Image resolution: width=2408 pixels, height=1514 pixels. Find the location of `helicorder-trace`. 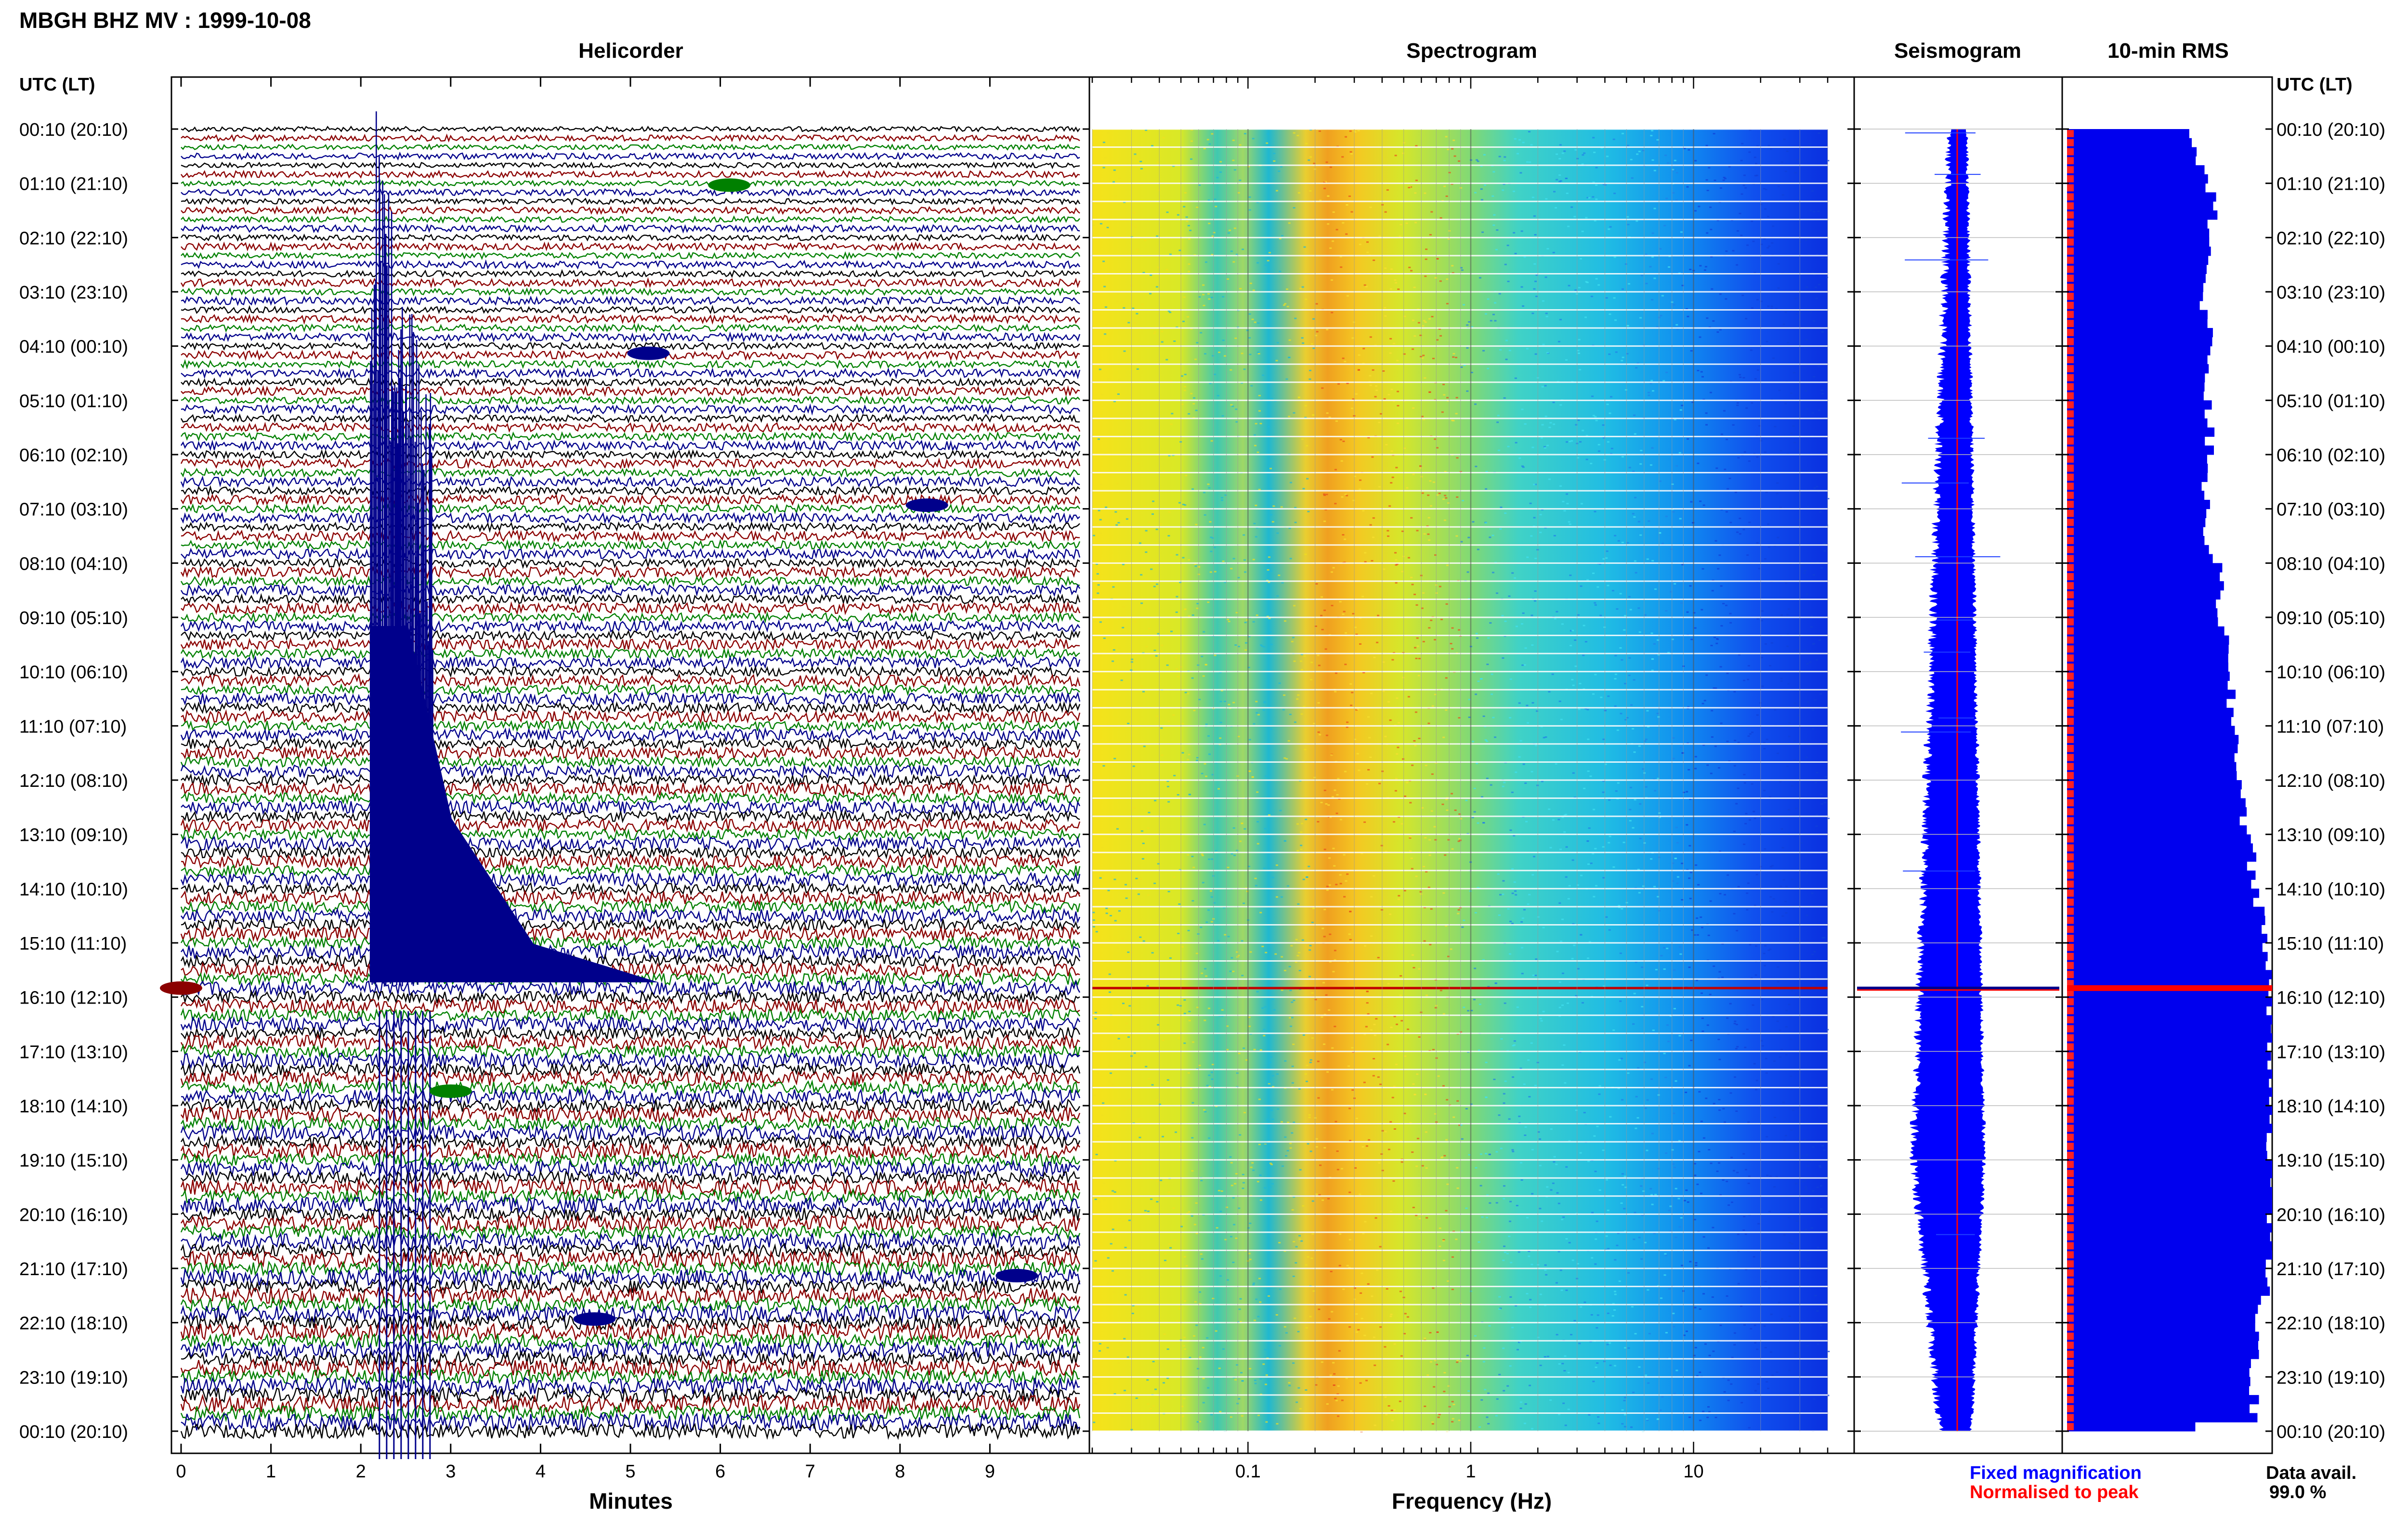

helicorder-trace is located at coordinates (630, 1404).